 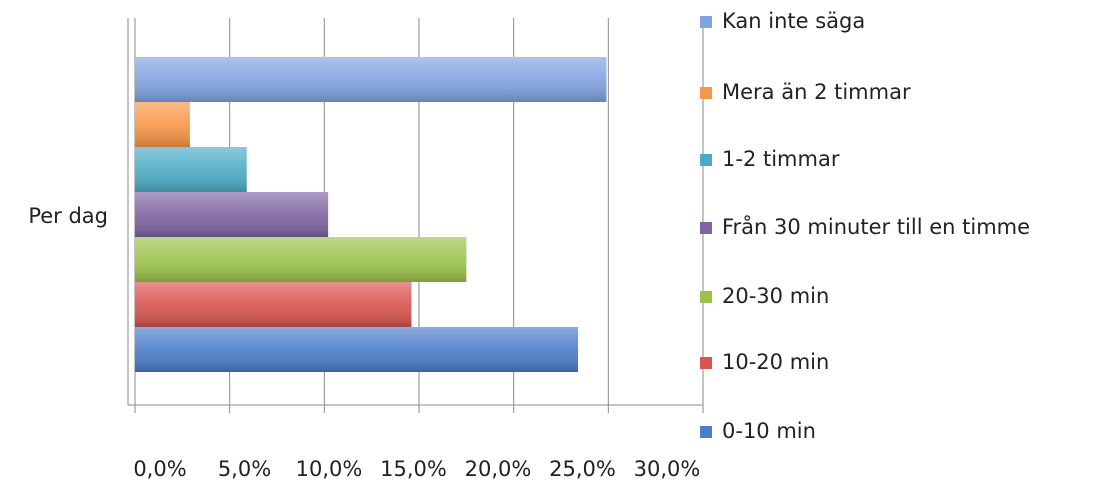 I want to click on x-tick-label: 5,0%, so click(x=244, y=469).